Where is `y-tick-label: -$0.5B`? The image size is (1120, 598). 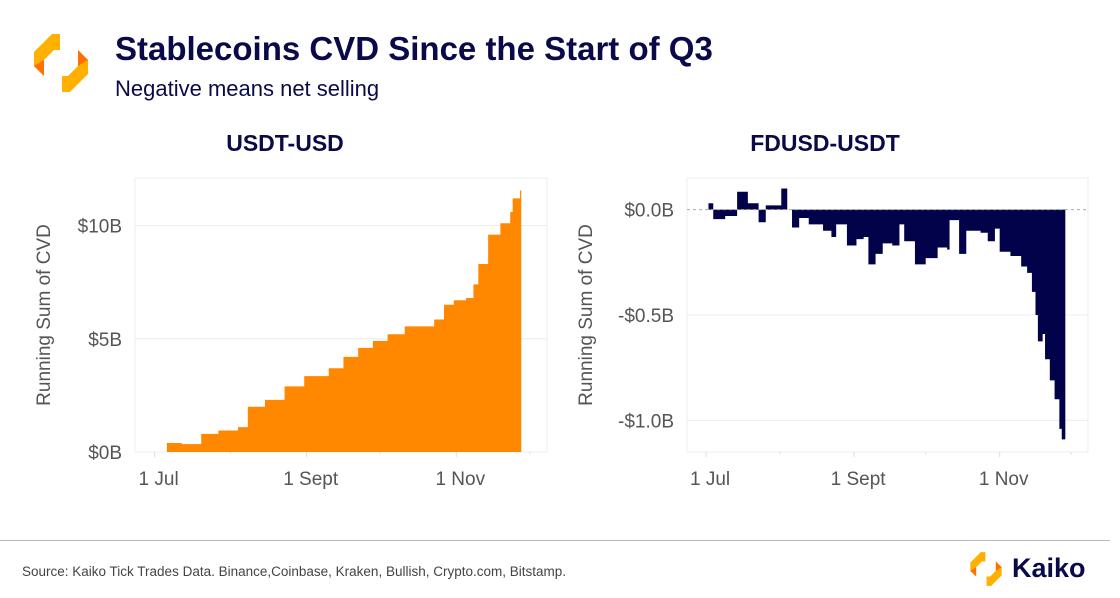
y-tick-label: -$0.5B is located at coordinates (646, 316).